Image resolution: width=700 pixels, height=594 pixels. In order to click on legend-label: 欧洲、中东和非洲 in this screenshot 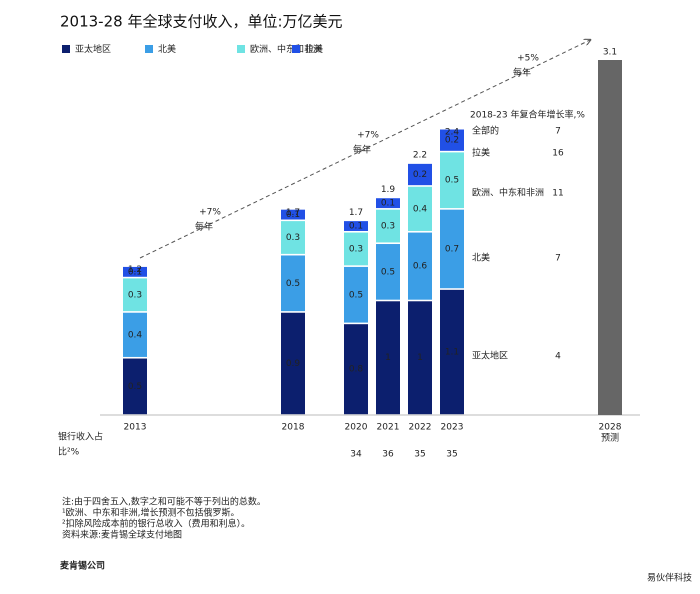, I will do `click(286, 49)`.